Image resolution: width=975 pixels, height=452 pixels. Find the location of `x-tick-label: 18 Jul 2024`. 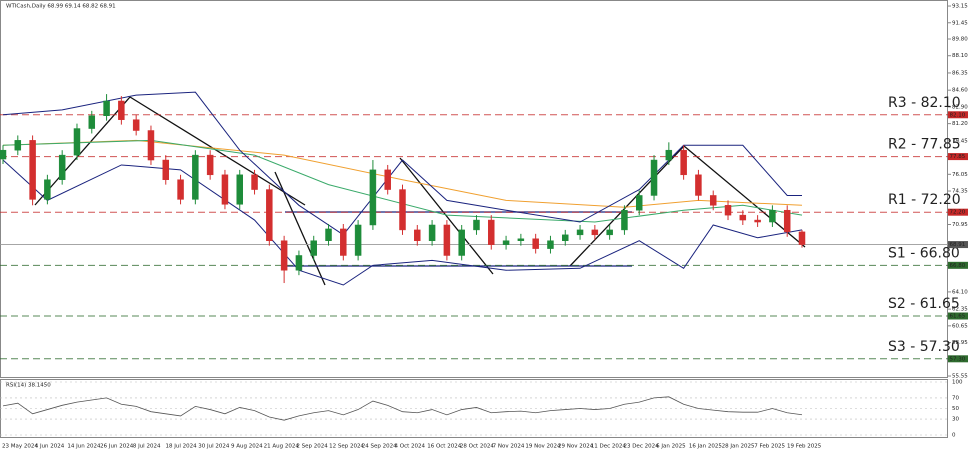

x-tick-label: 18 Jul 2024 is located at coordinates (182, 447).